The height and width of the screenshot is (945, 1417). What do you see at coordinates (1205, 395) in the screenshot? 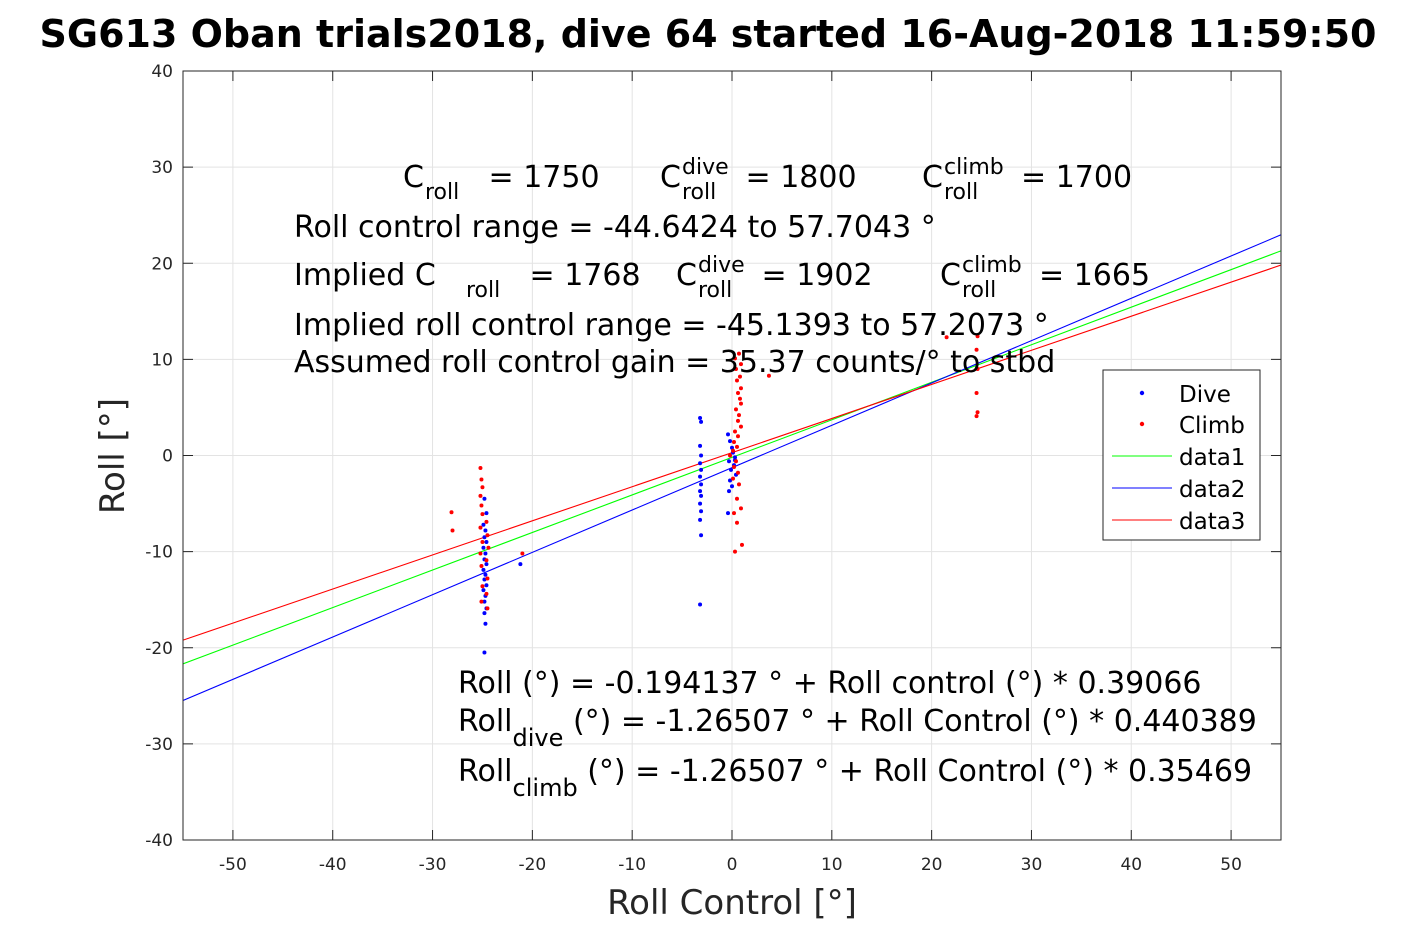
I see `legend-label: Dive` at bounding box center [1205, 395].